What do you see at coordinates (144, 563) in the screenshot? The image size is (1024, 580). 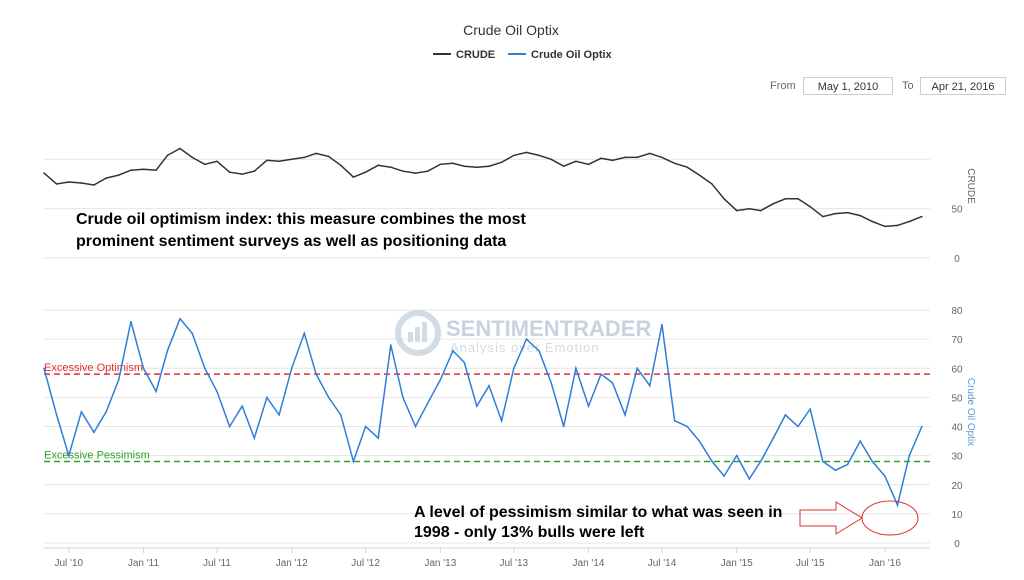 I see `x-tick-label: Jan '11` at bounding box center [144, 563].